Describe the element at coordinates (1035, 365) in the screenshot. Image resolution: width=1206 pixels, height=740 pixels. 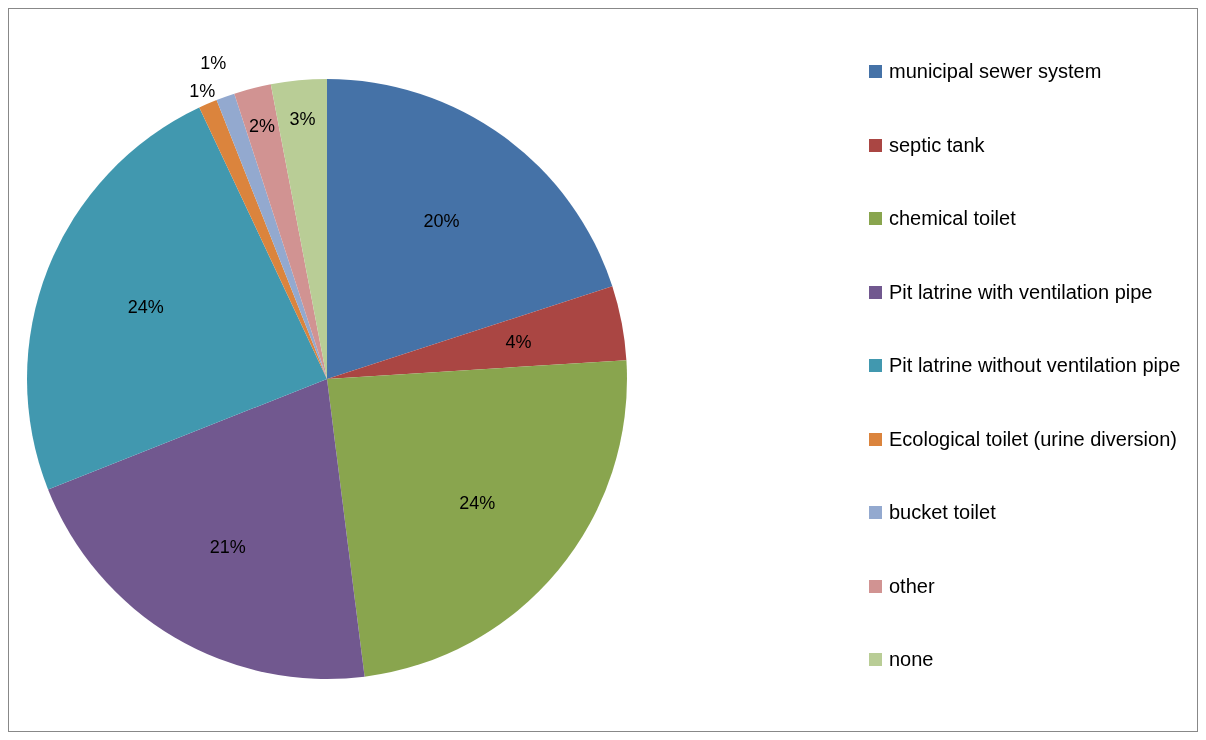
I see `legend-label: Pit latrine without ventilation pipe` at that location.